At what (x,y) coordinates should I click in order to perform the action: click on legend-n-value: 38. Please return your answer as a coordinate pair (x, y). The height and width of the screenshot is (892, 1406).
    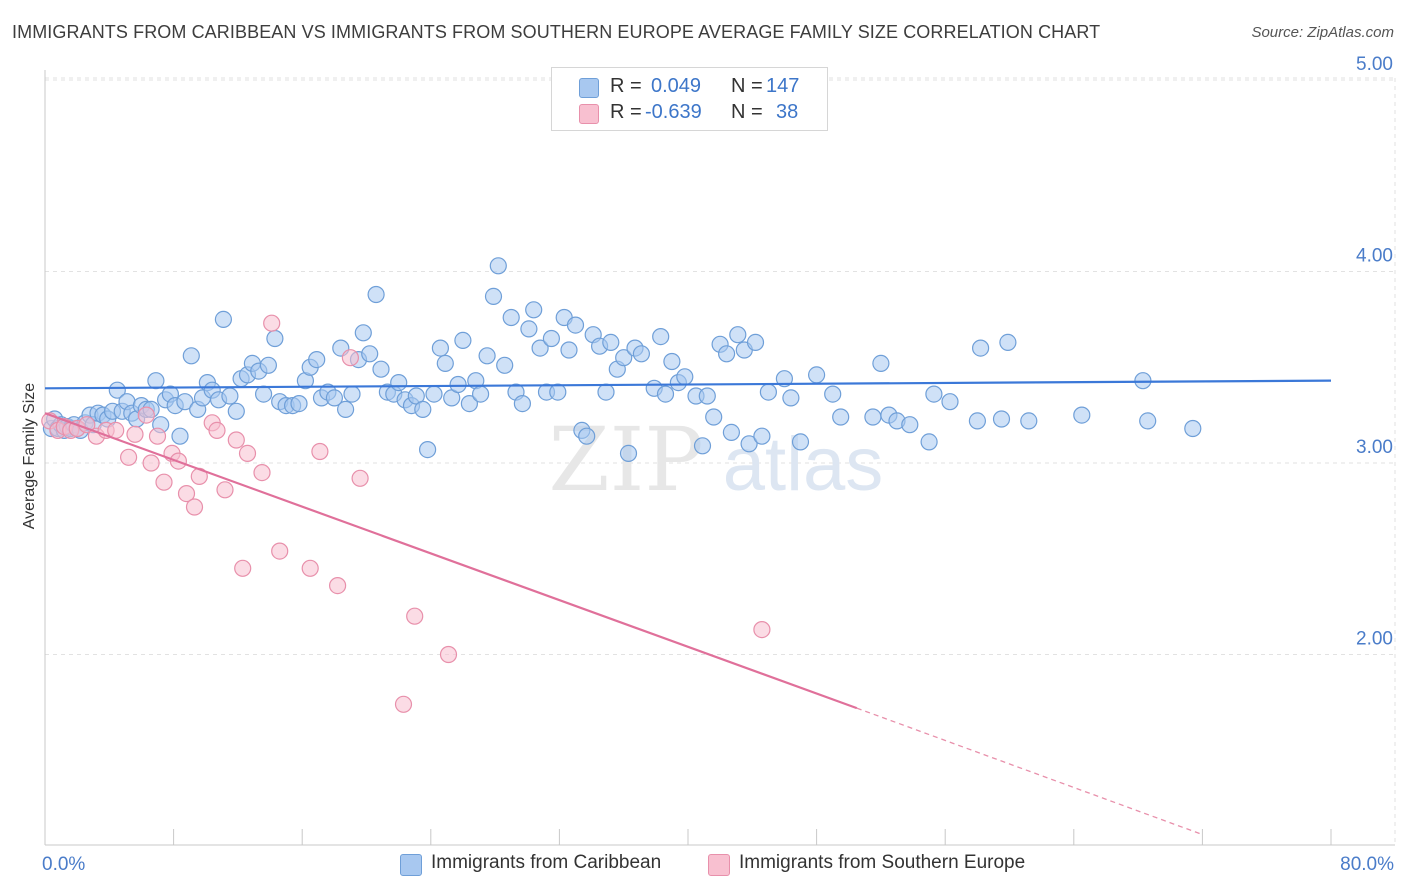
    Looking at the image, I should click on (787, 112).